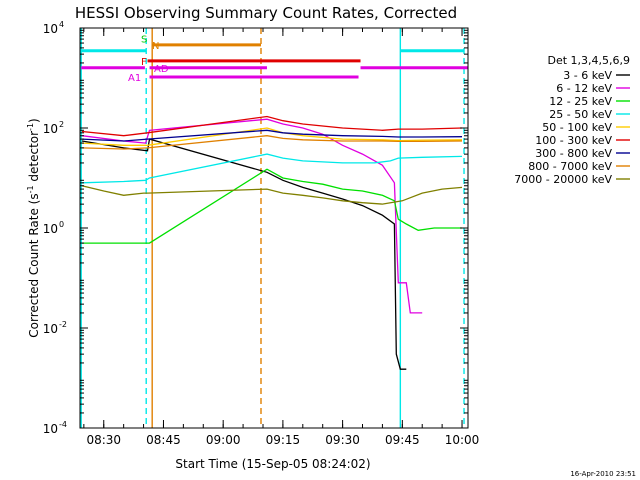  Describe the element at coordinates (161, 69) in the screenshot. I see `flag-label-ad: AD` at that location.